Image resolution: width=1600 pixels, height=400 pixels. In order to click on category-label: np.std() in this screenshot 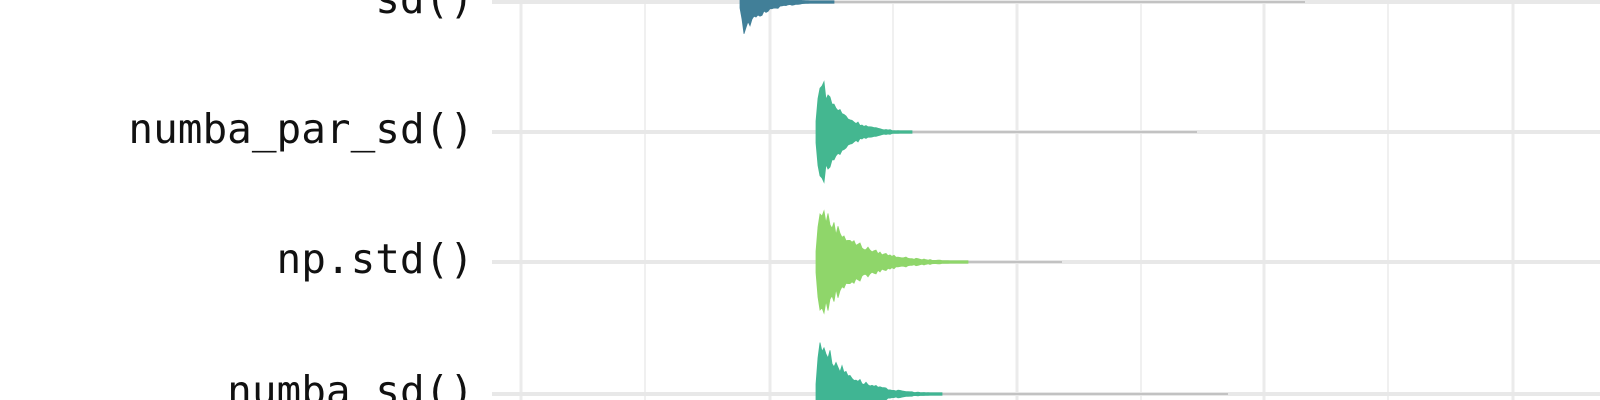, I will do `click(375, 259)`.